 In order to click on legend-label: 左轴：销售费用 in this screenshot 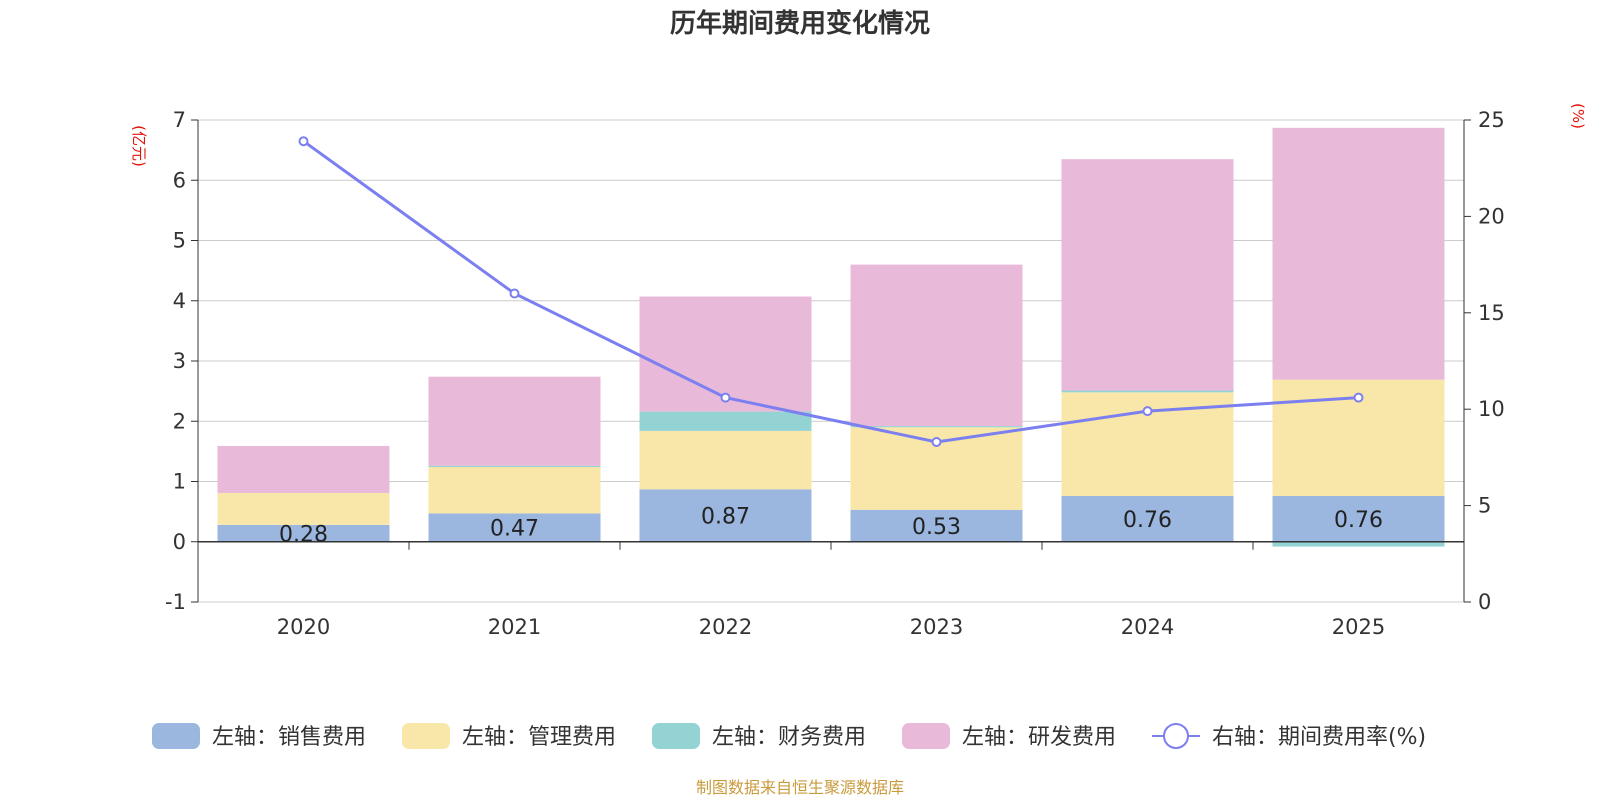, I will do `click(289, 737)`.